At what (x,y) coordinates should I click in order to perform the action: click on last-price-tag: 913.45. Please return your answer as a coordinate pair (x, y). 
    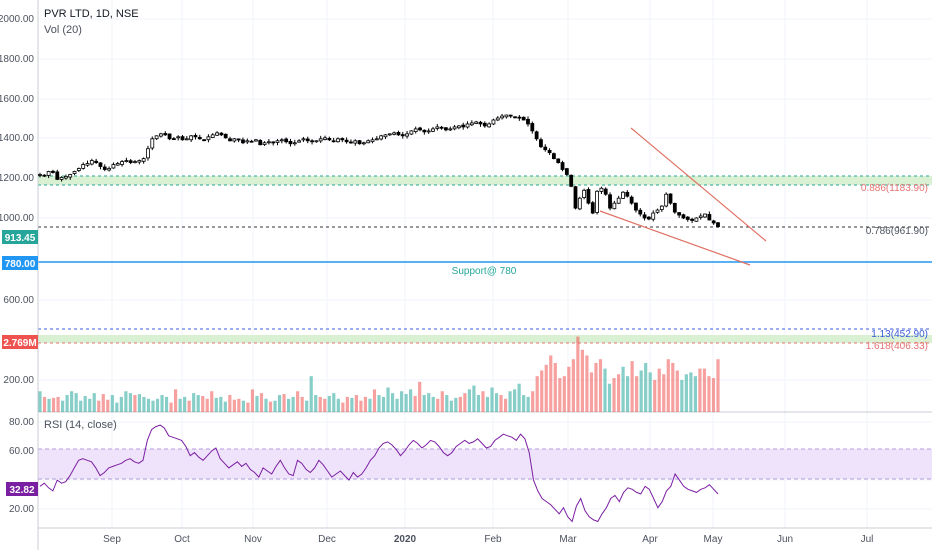
    Looking at the image, I should click on (20, 237).